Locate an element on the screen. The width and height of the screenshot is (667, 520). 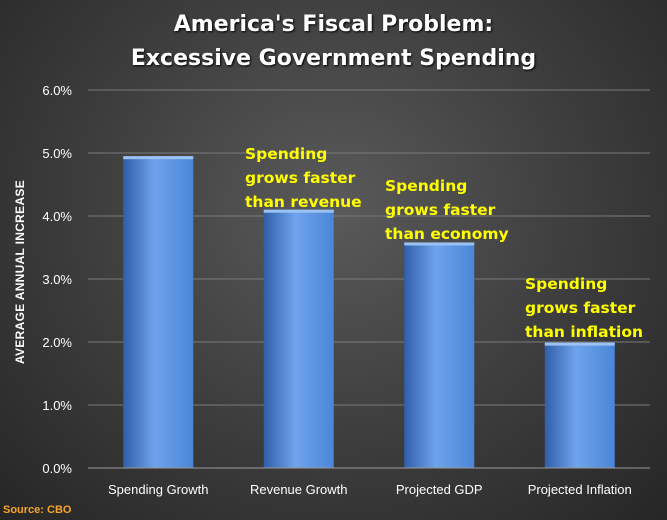
bar-spending-growth is located at coordinates (158, 312).